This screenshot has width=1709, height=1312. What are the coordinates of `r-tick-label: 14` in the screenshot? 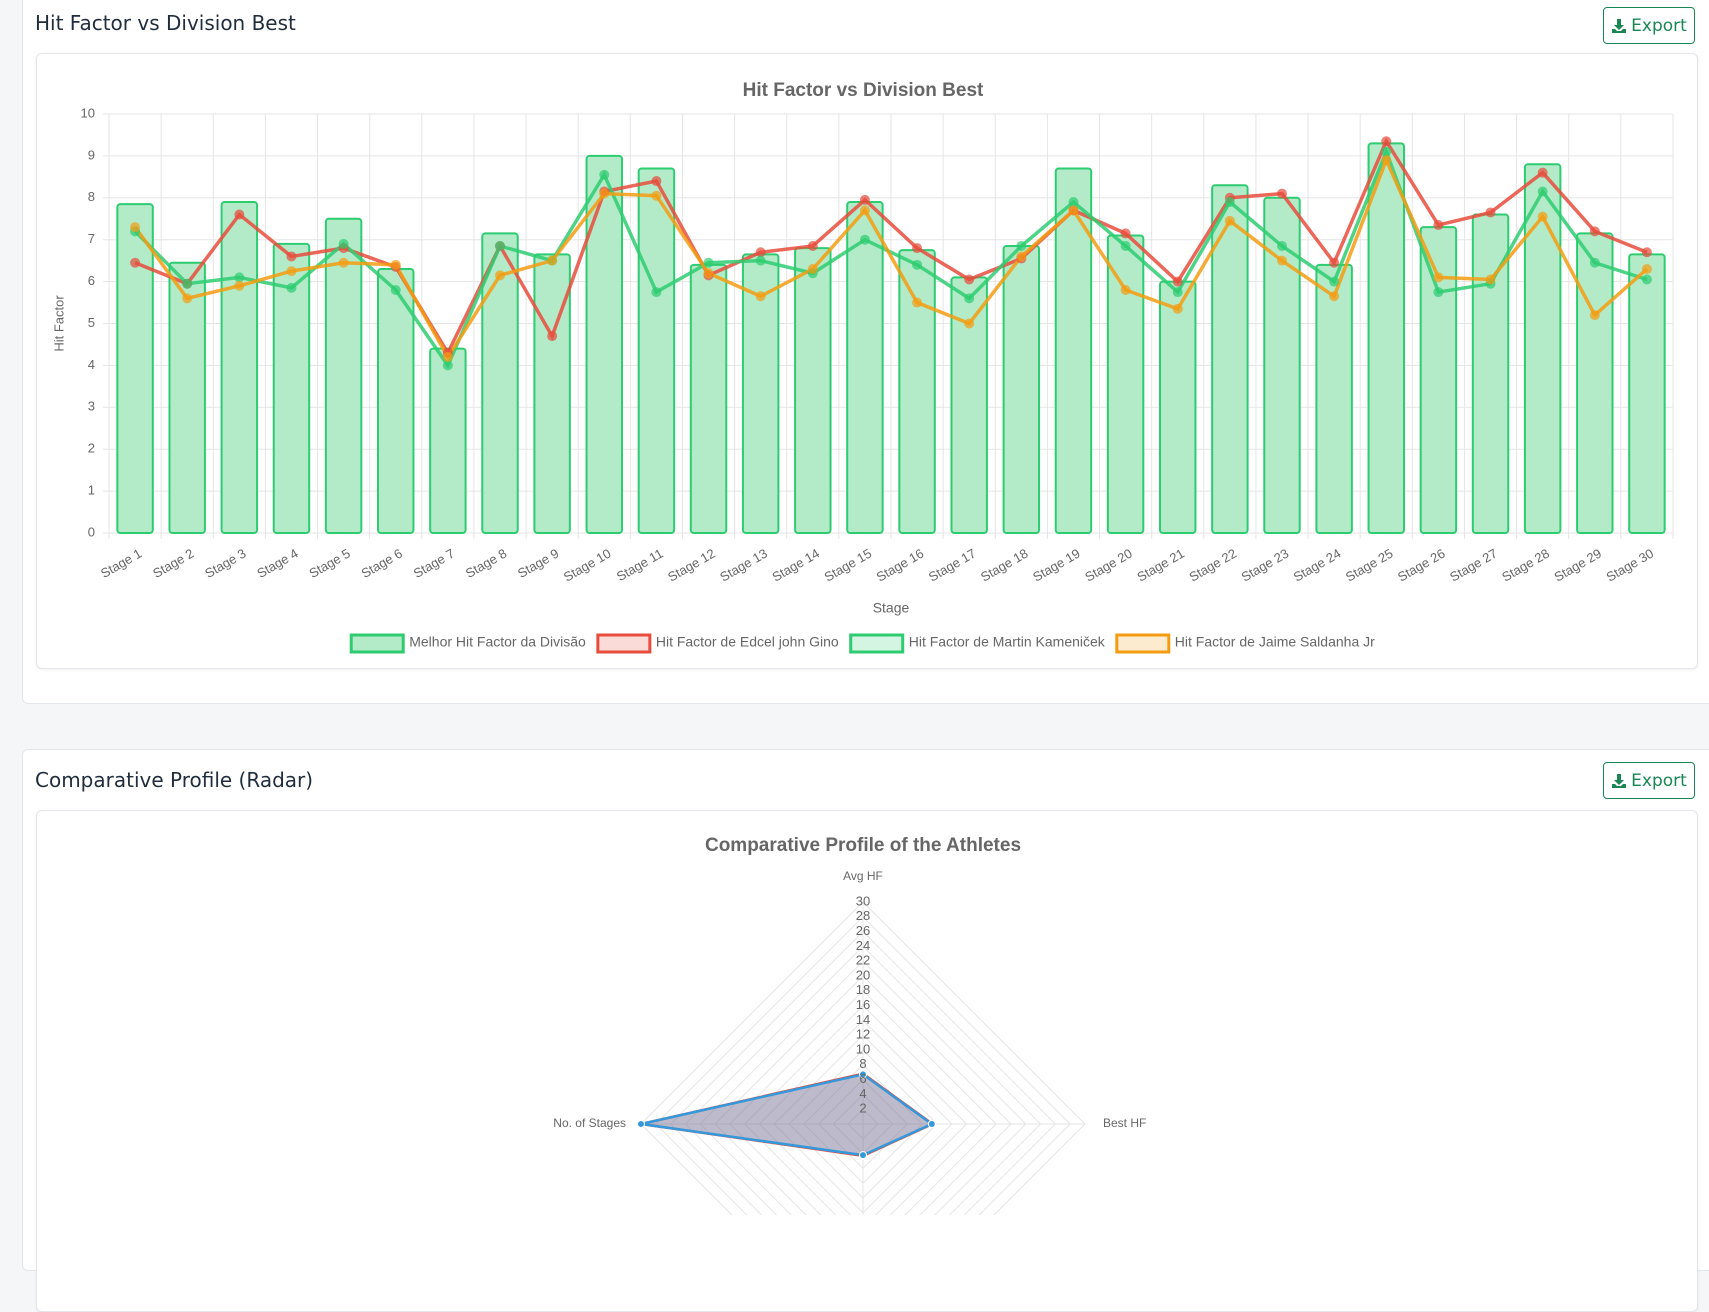 It's located at (863, 1019).